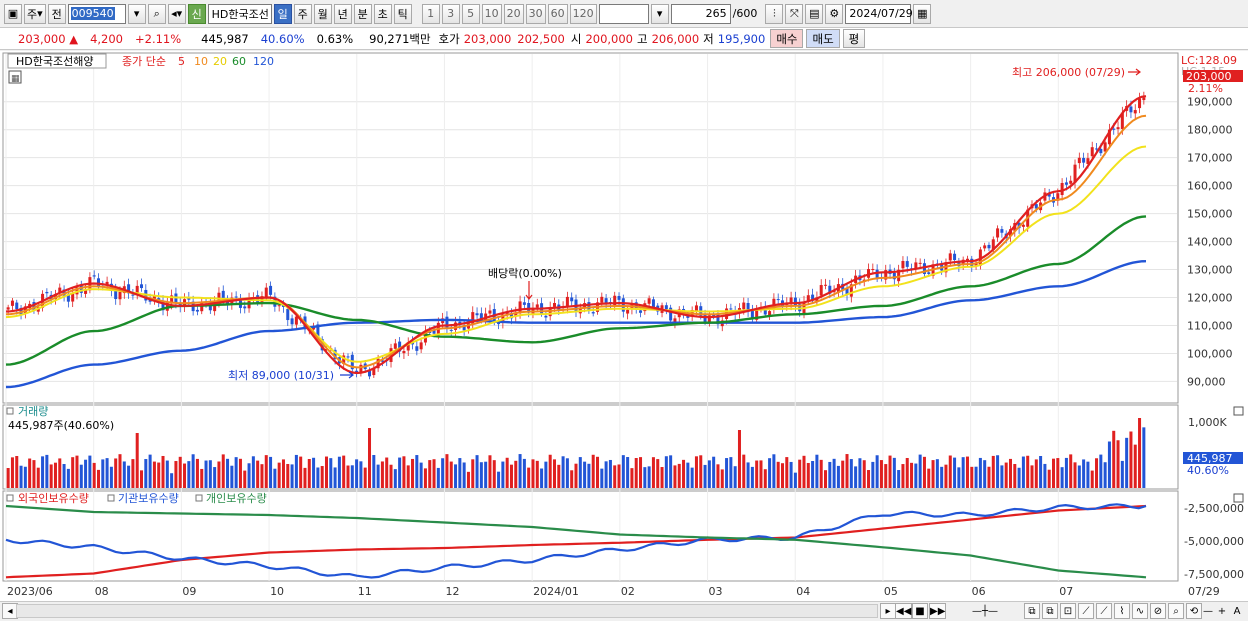 The image size is (1248, 621). What do you see at coordinates (879, 13) in the screenshot?
I see `date-input: 2024/07/29` at bounding box center [879, 13].